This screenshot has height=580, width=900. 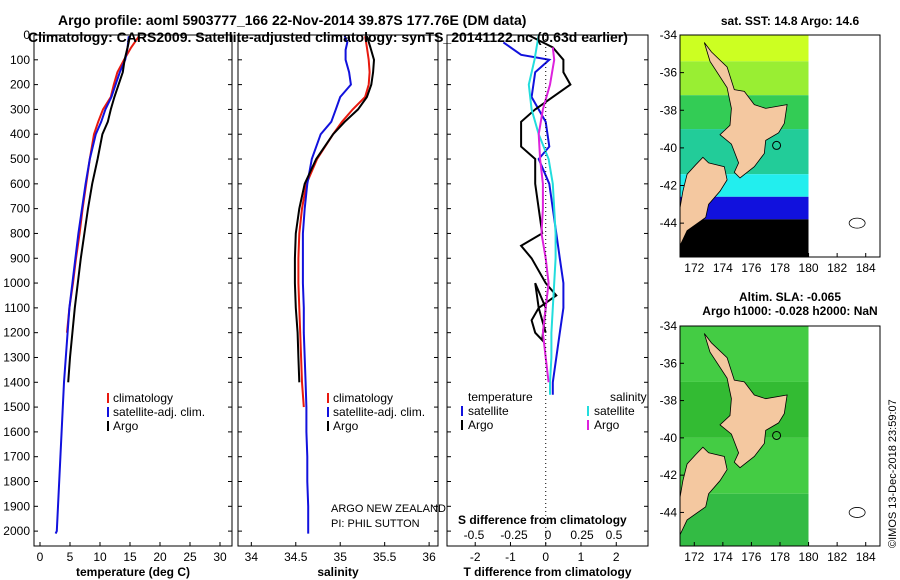 I want to click on sla-map-title: Altim. SLA: -0.065, so click(x=790, y=297).